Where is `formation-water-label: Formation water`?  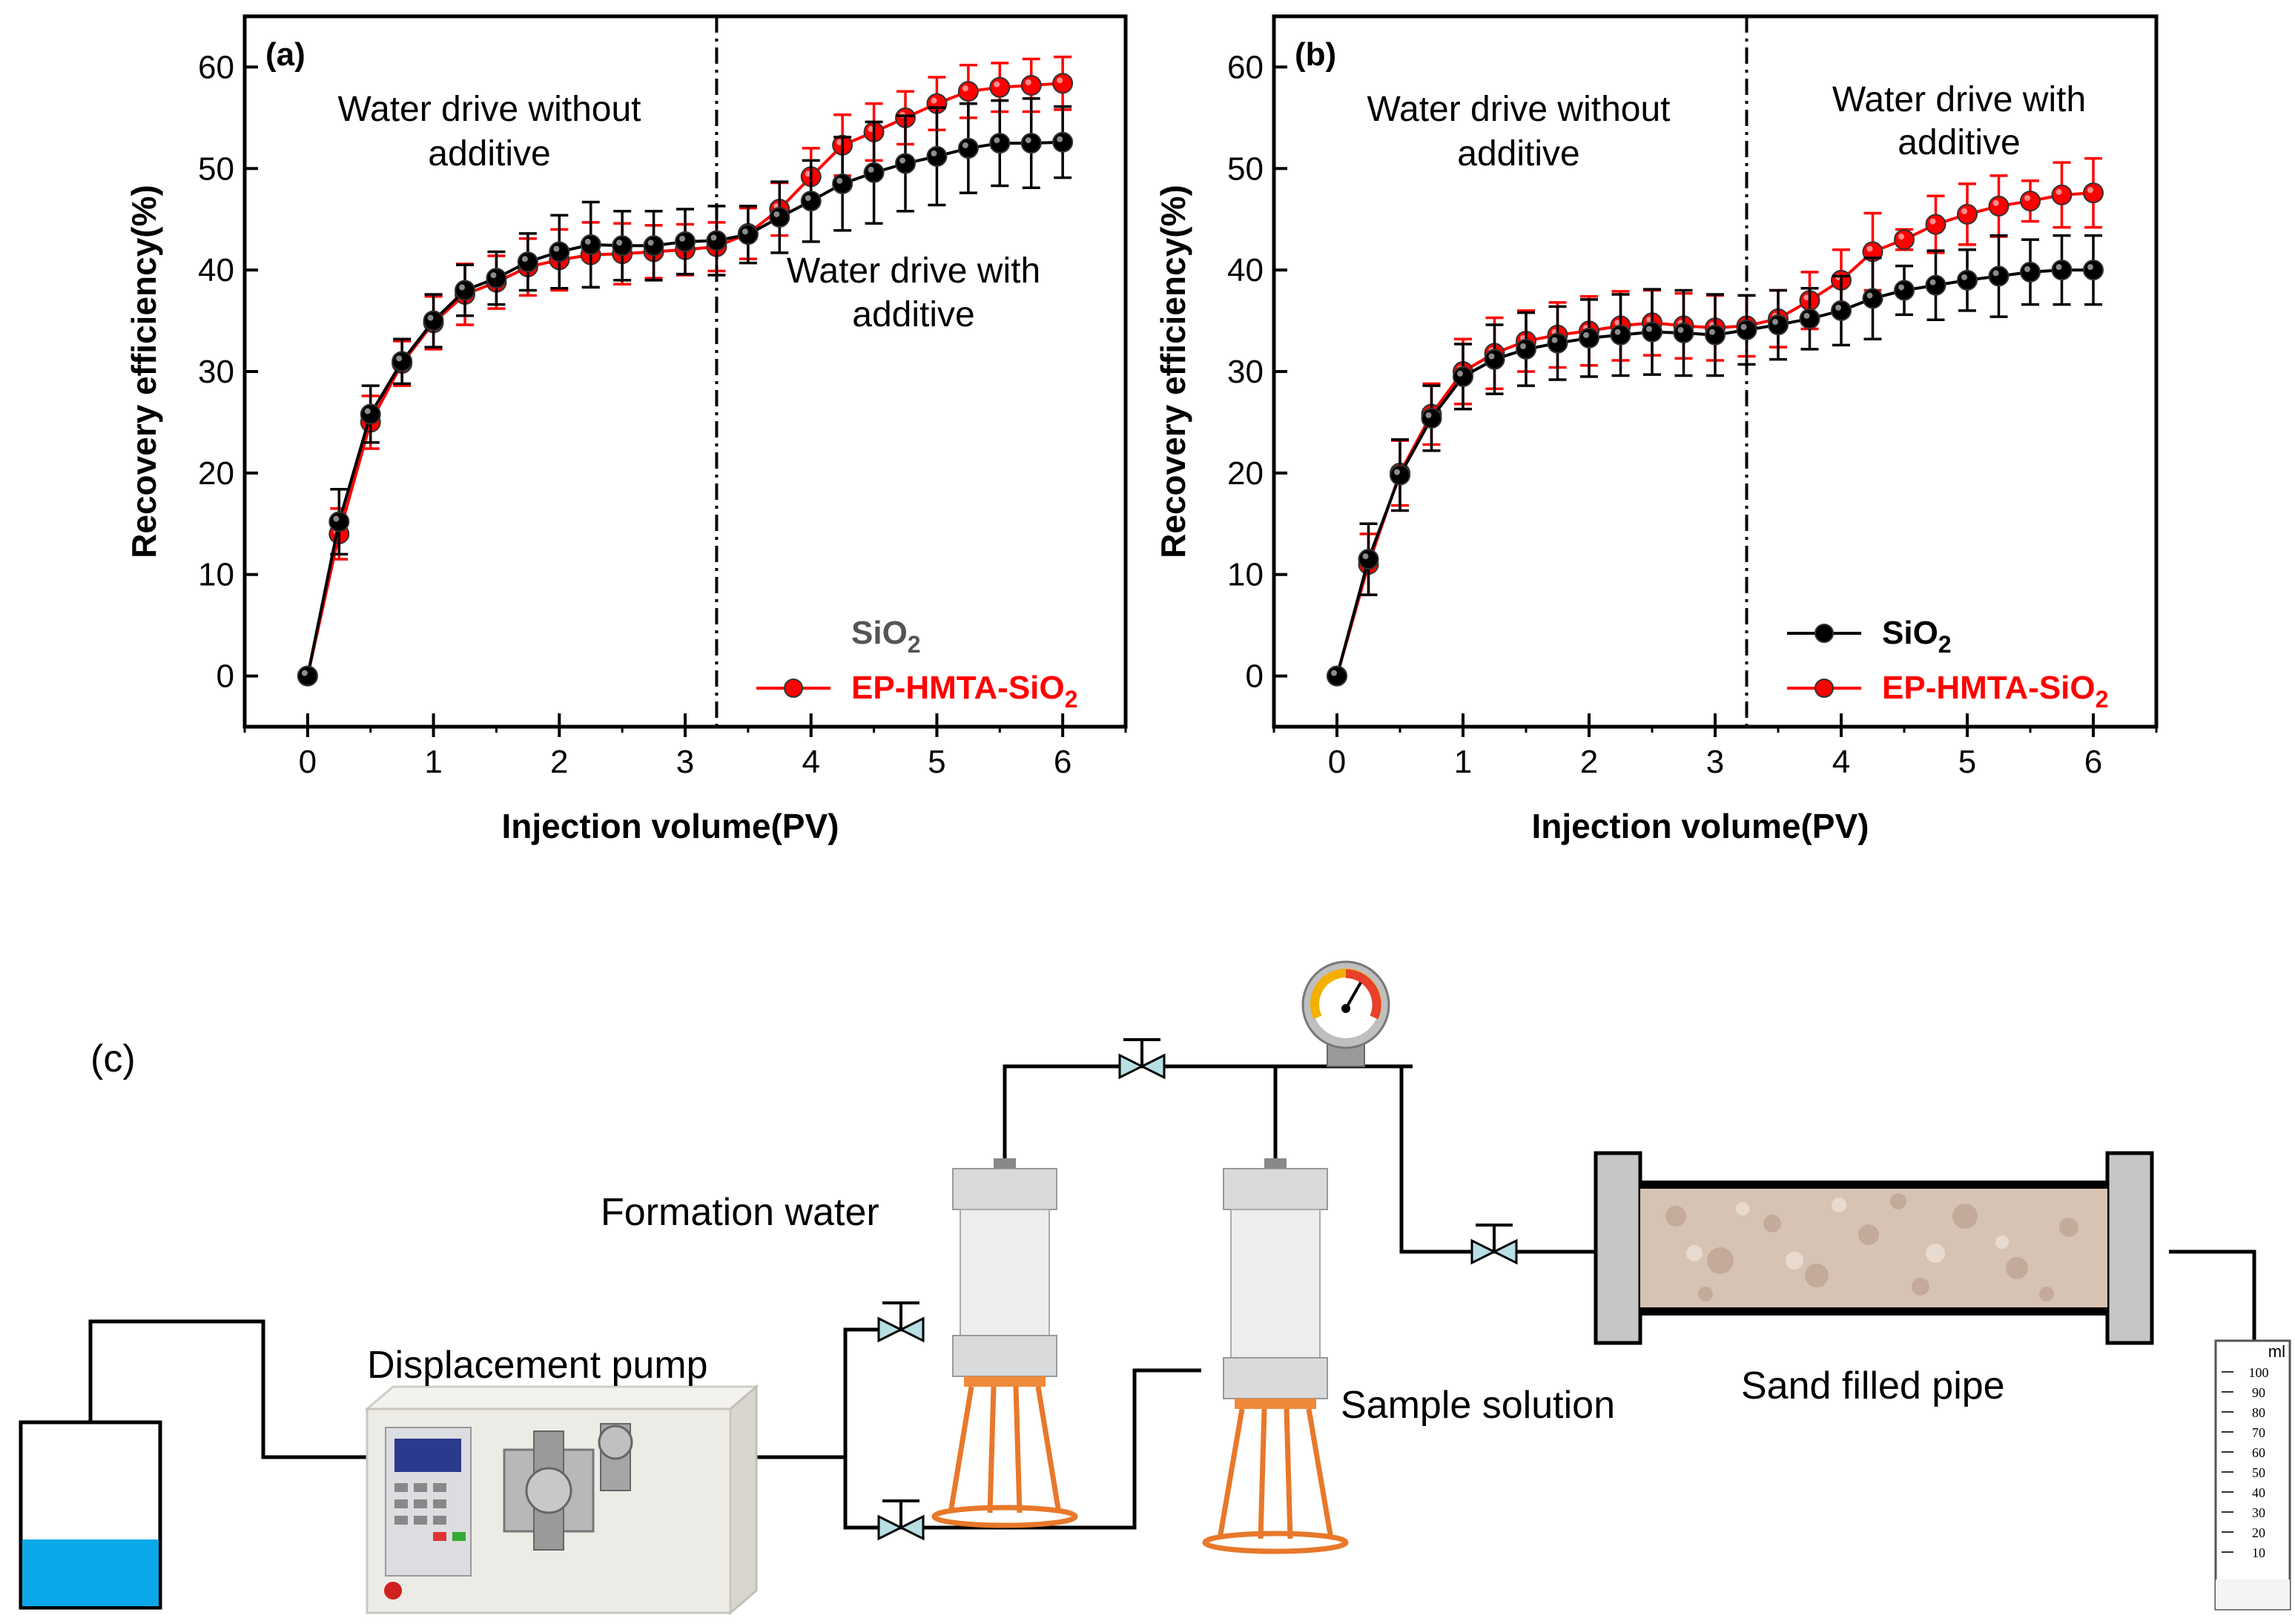 formation-water-label: Formation water is located at coordinates (740, 1213).